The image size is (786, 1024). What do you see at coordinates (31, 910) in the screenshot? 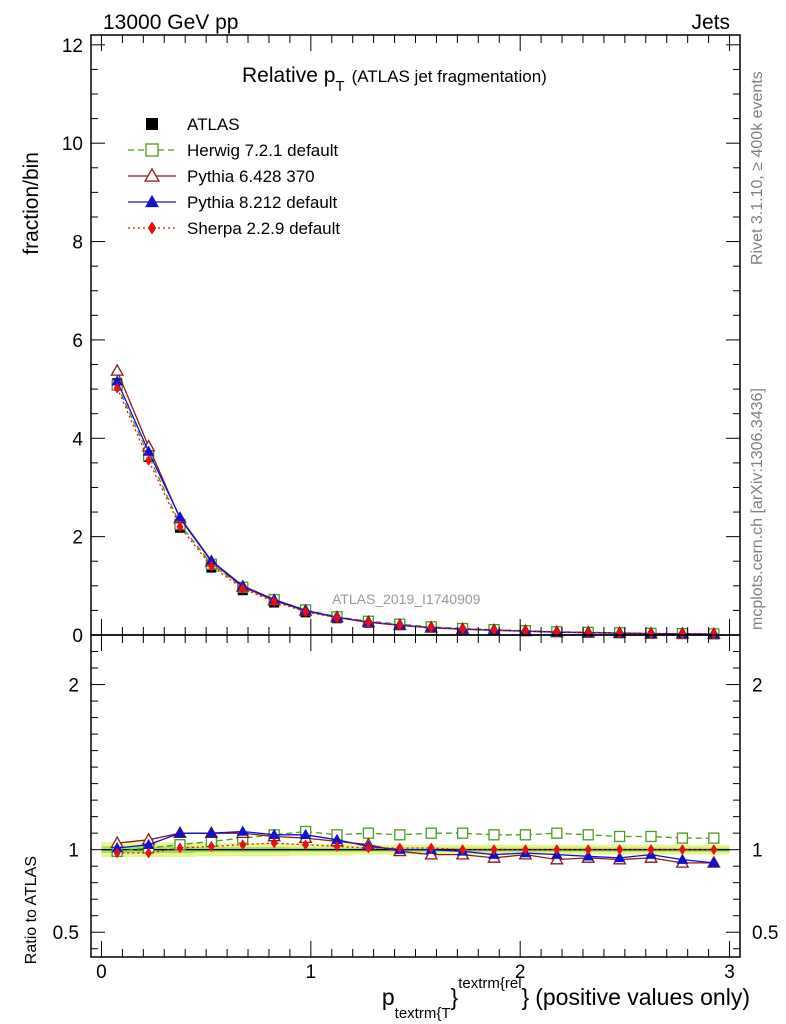
I see `ratio-axis-label: Ratio to ATLAS` at bounding box center [31, 910].